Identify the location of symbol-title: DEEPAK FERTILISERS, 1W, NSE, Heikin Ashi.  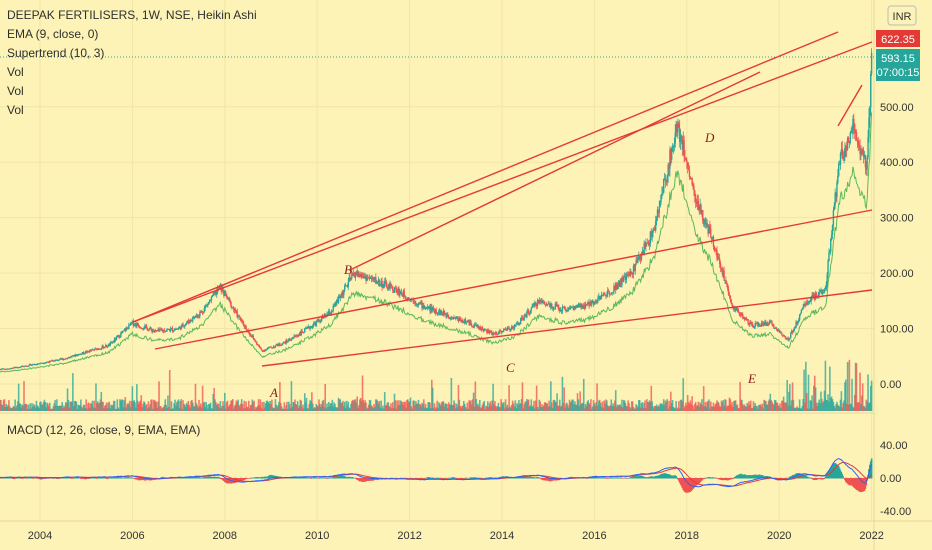
(132, 15).